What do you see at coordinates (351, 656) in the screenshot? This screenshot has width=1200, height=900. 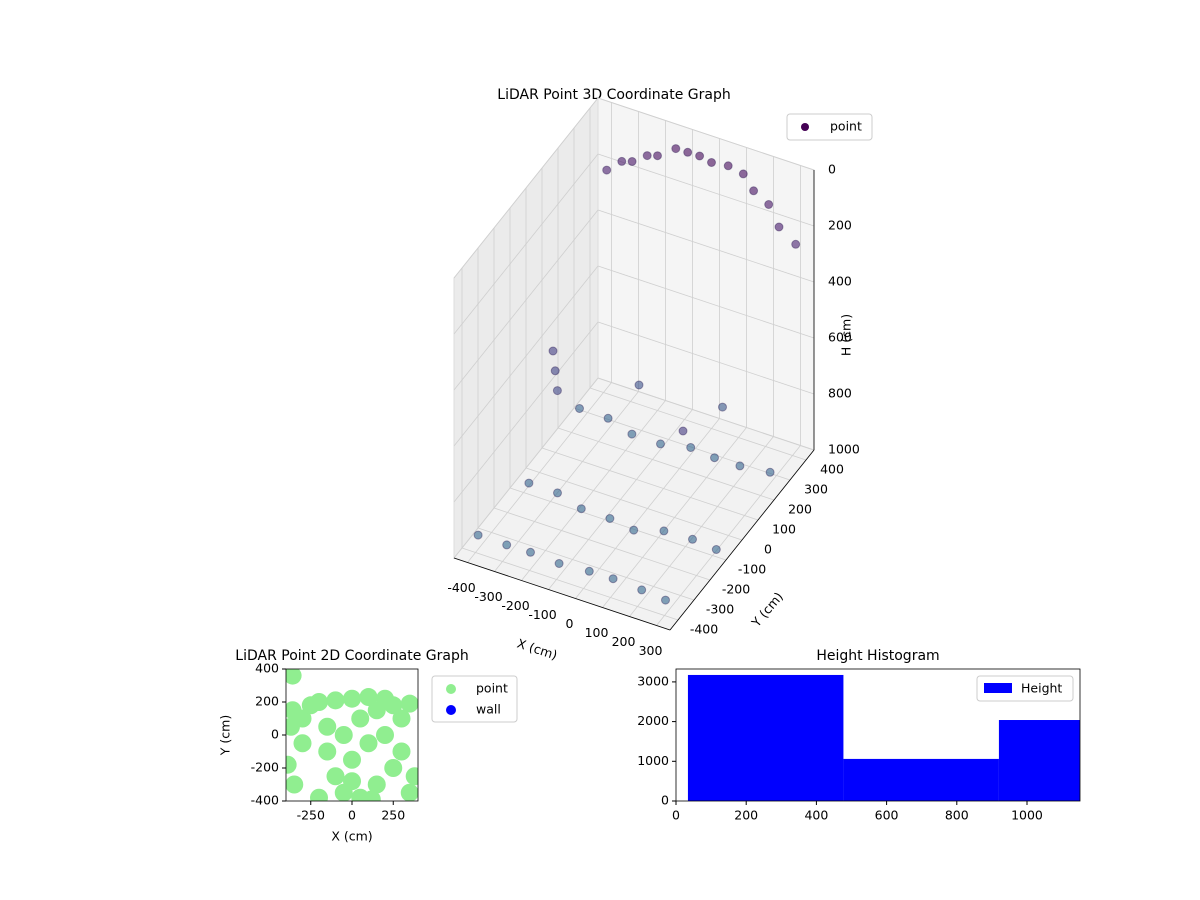 I see `chart-title: LiDAR Point 2D Coordinate Graph` at bounding box center [351, 656].